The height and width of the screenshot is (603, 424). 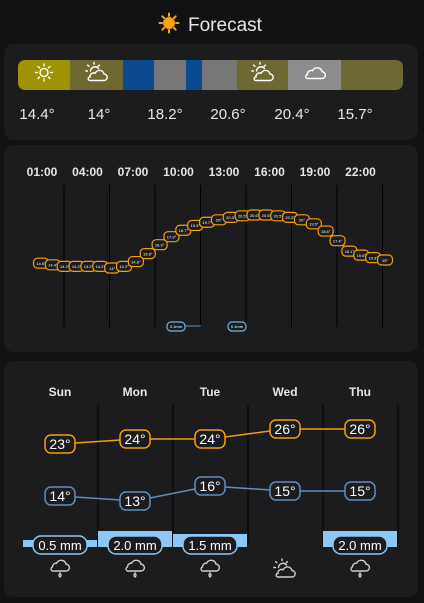 What do you see at coordinates (210, 392) in the screenshot?
I see `day-name: Tue` at bounding box center [210, 392].